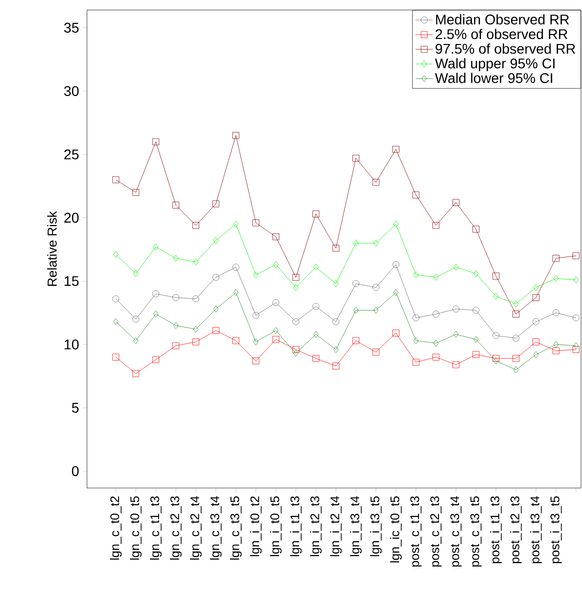 This screenshot has height=600, width=582. What do you see at coordinates (156, 528) in the screenshot?
I see `x-tick-label: lgn_c_t1_t3` at bounding box center [156, 528].